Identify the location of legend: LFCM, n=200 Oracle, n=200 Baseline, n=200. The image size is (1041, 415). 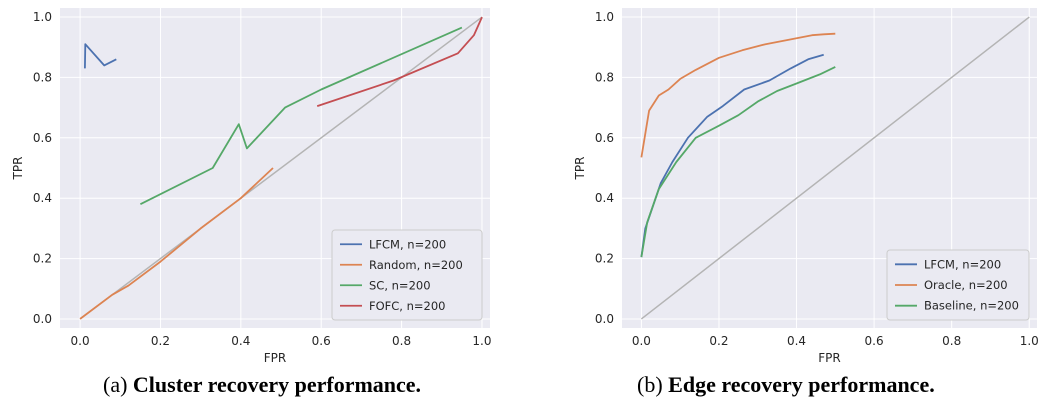
(958, 285).